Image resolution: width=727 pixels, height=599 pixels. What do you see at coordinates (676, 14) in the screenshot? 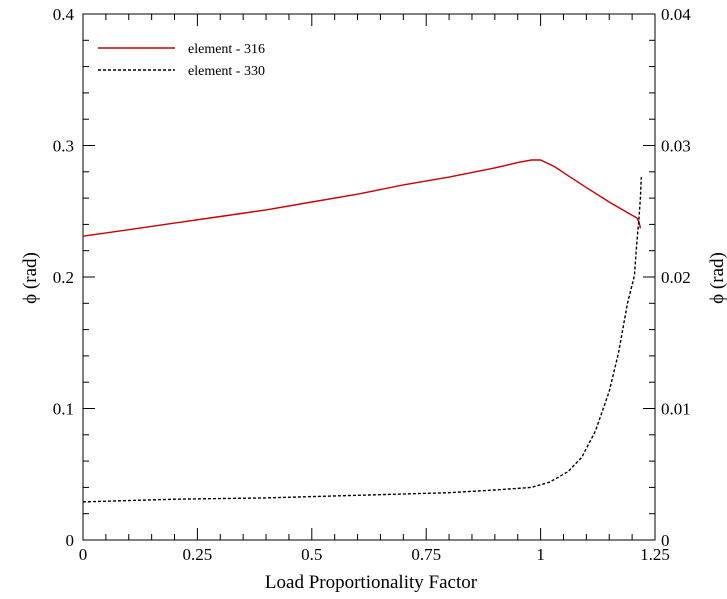
I see `y-right-tick-label: 0.04` at bounding box center [676, 14].